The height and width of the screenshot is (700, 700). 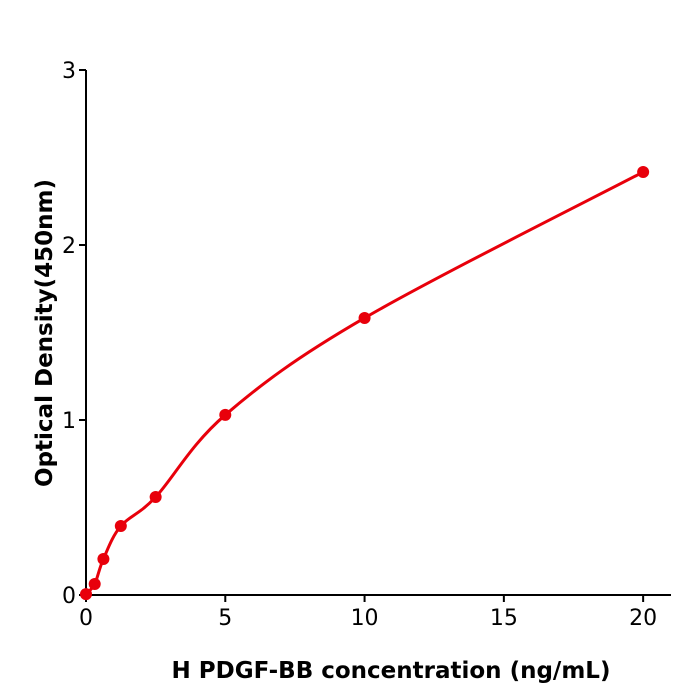 What do you see at coordinates (69, 71) in the screenshot?
I see `y-tick-label: 3` at bounding box center [69, 71].